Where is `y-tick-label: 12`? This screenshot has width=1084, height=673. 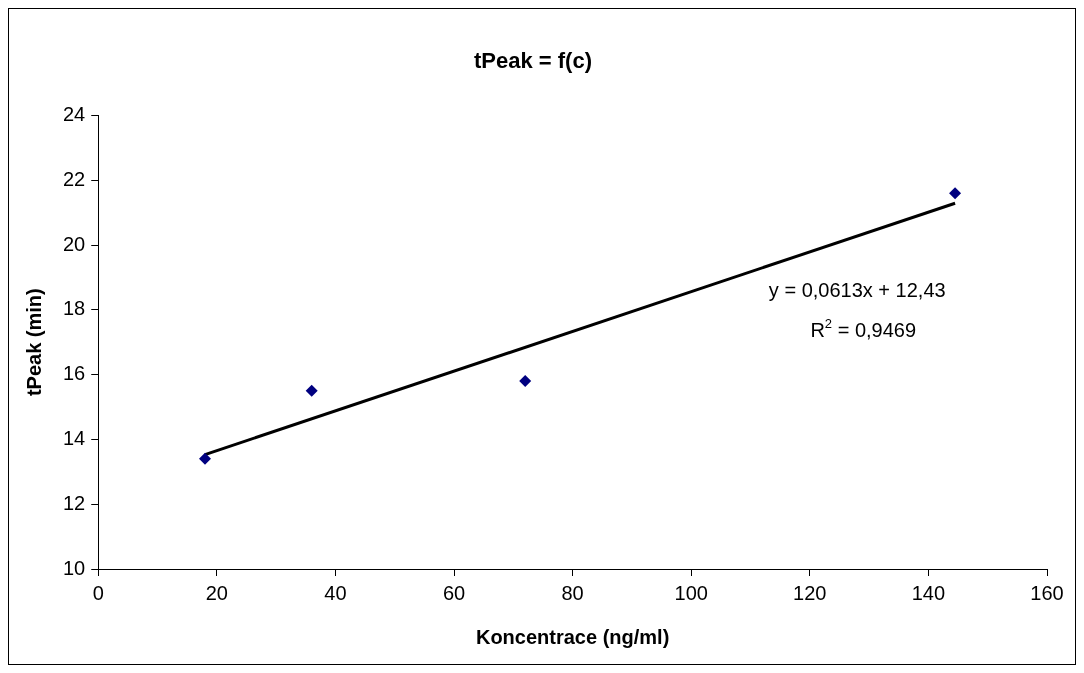
y-tick-label: 12 is located at coordinates (74, 502).